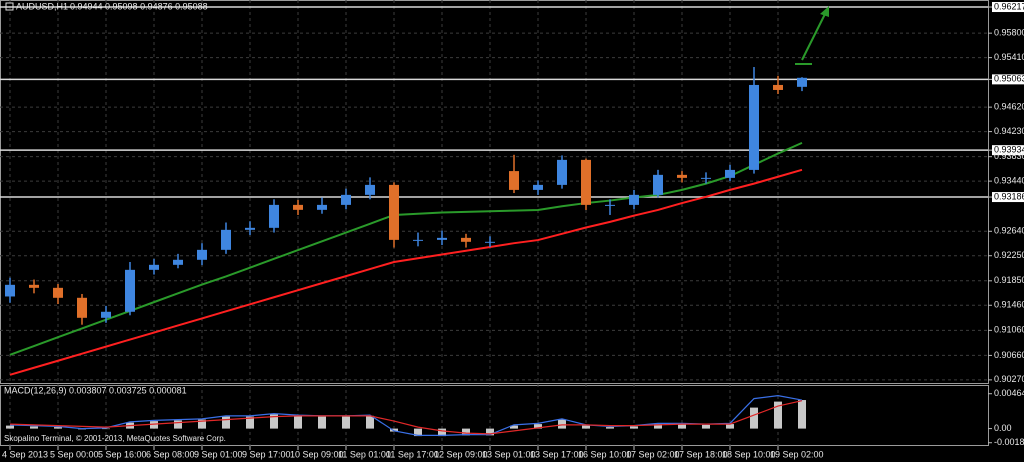 This screenshot has height=462, width=1024. I want to click on x-tick-label: 18 Sep 10:00, so click(749, 454).